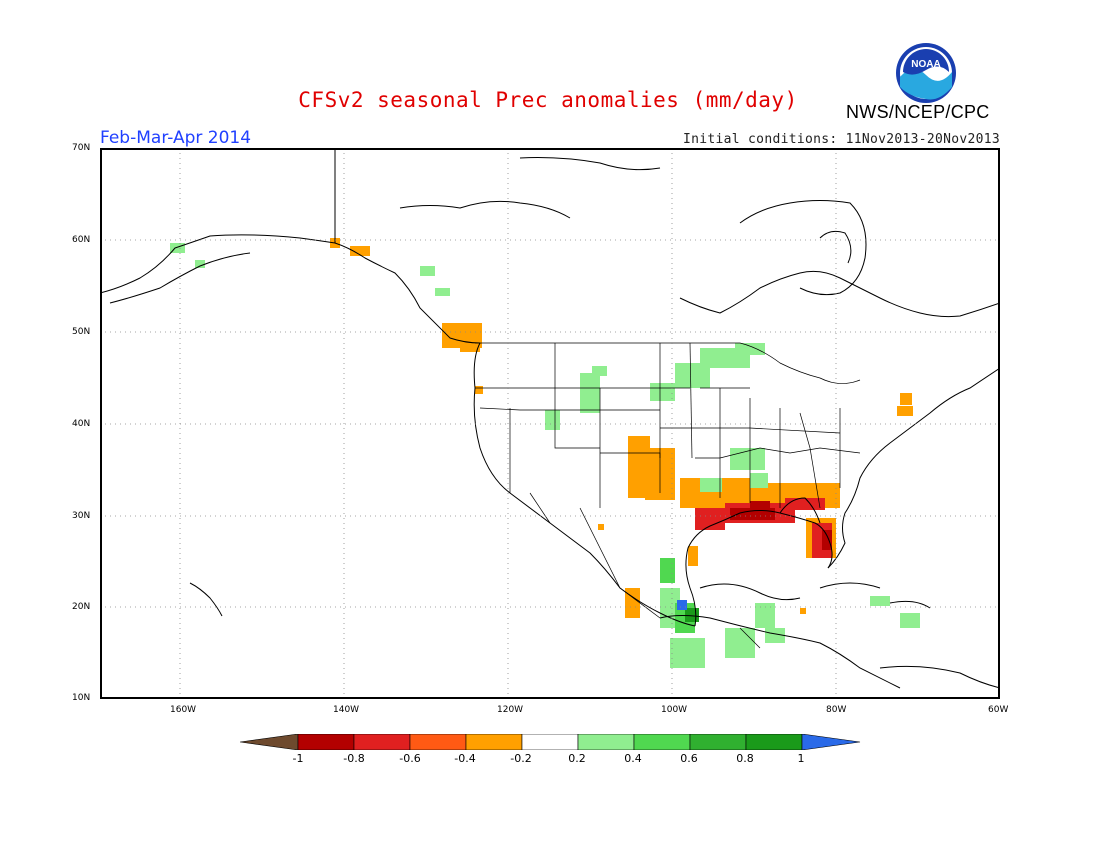  Describe the element at coordinates (81, 240) in the screenshot. I see `lat-label-60n: 60N` at that location.